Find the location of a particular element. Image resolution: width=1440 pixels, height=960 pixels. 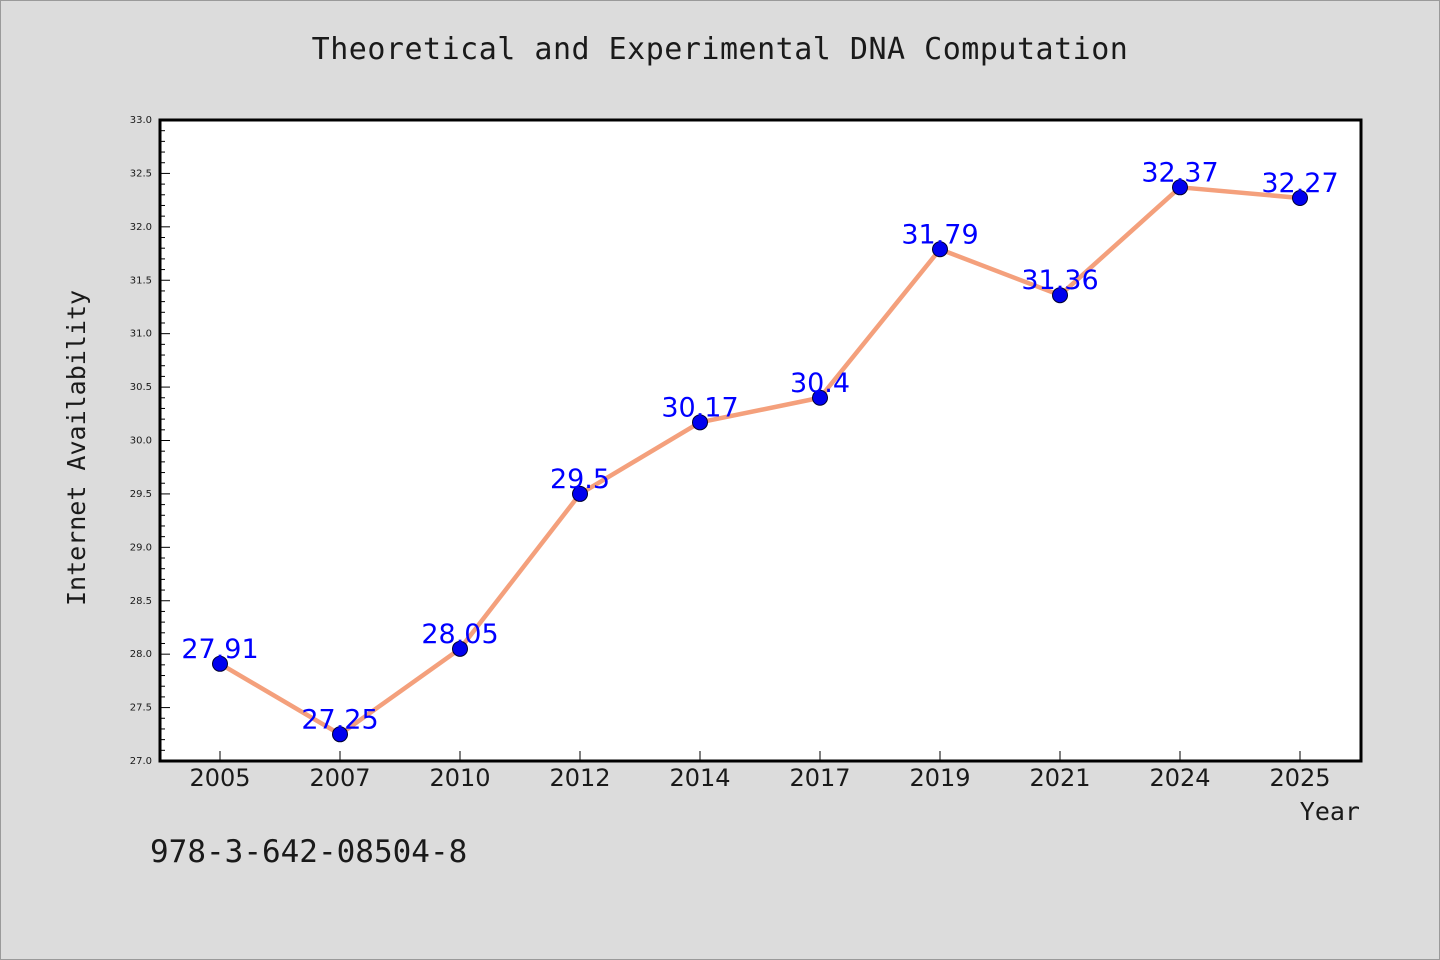

y-tick-label: 28.5 is located at coordinates (141, 601).